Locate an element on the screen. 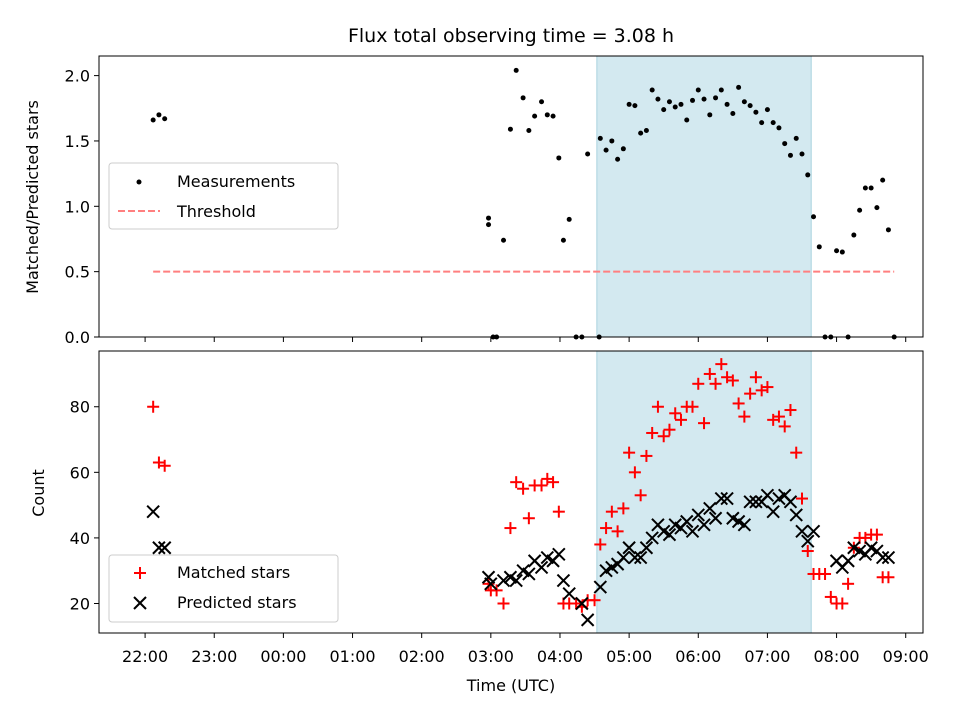  bottom-y-axis-label: Count is located at coordinates (38, 493).